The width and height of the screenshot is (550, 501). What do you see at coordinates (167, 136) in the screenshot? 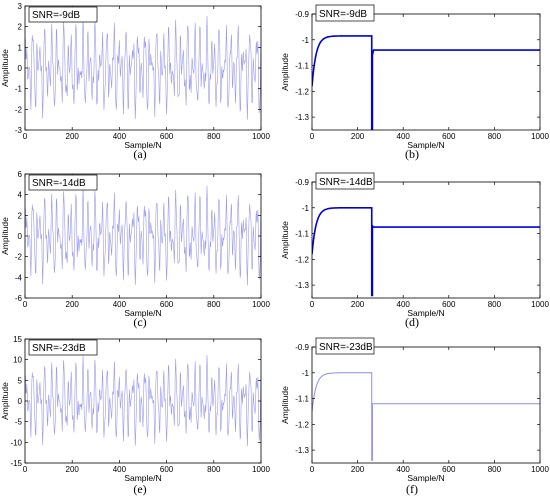
I see `x-tick-label-a-3: 600` at bounding box center [167, 136].